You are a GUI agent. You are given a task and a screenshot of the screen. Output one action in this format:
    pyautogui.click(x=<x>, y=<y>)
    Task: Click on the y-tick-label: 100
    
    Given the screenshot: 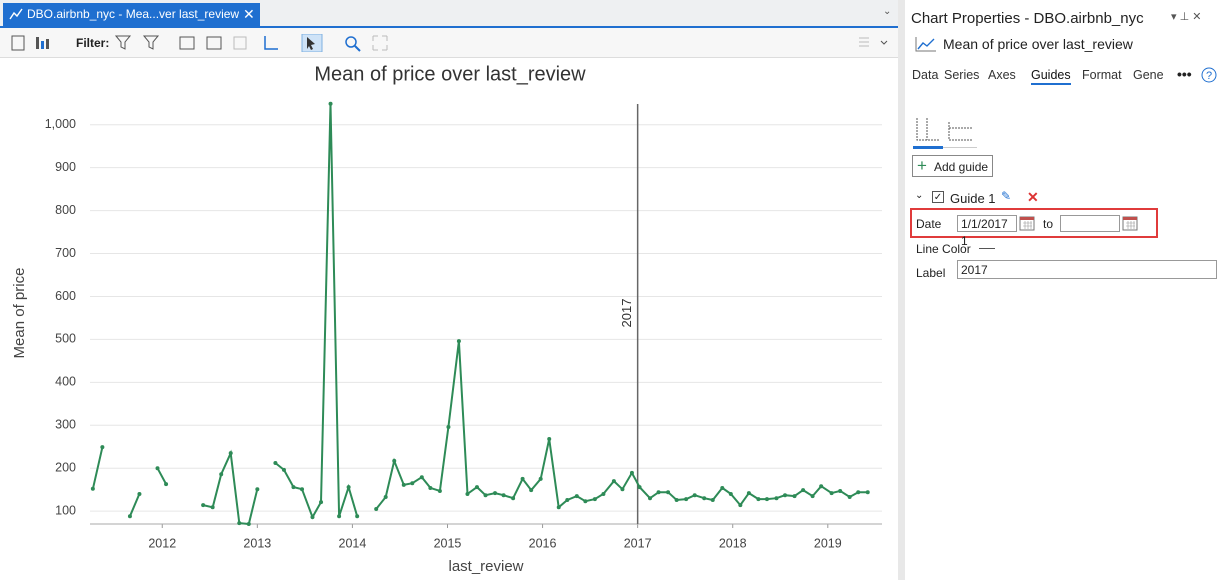 What is the action you would take?
    pyautogui.click(x=65, y=510)
    